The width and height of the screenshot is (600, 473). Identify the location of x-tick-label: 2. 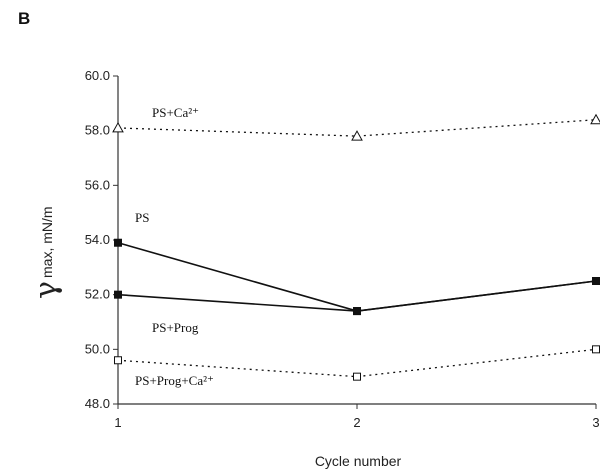
(356, 422).